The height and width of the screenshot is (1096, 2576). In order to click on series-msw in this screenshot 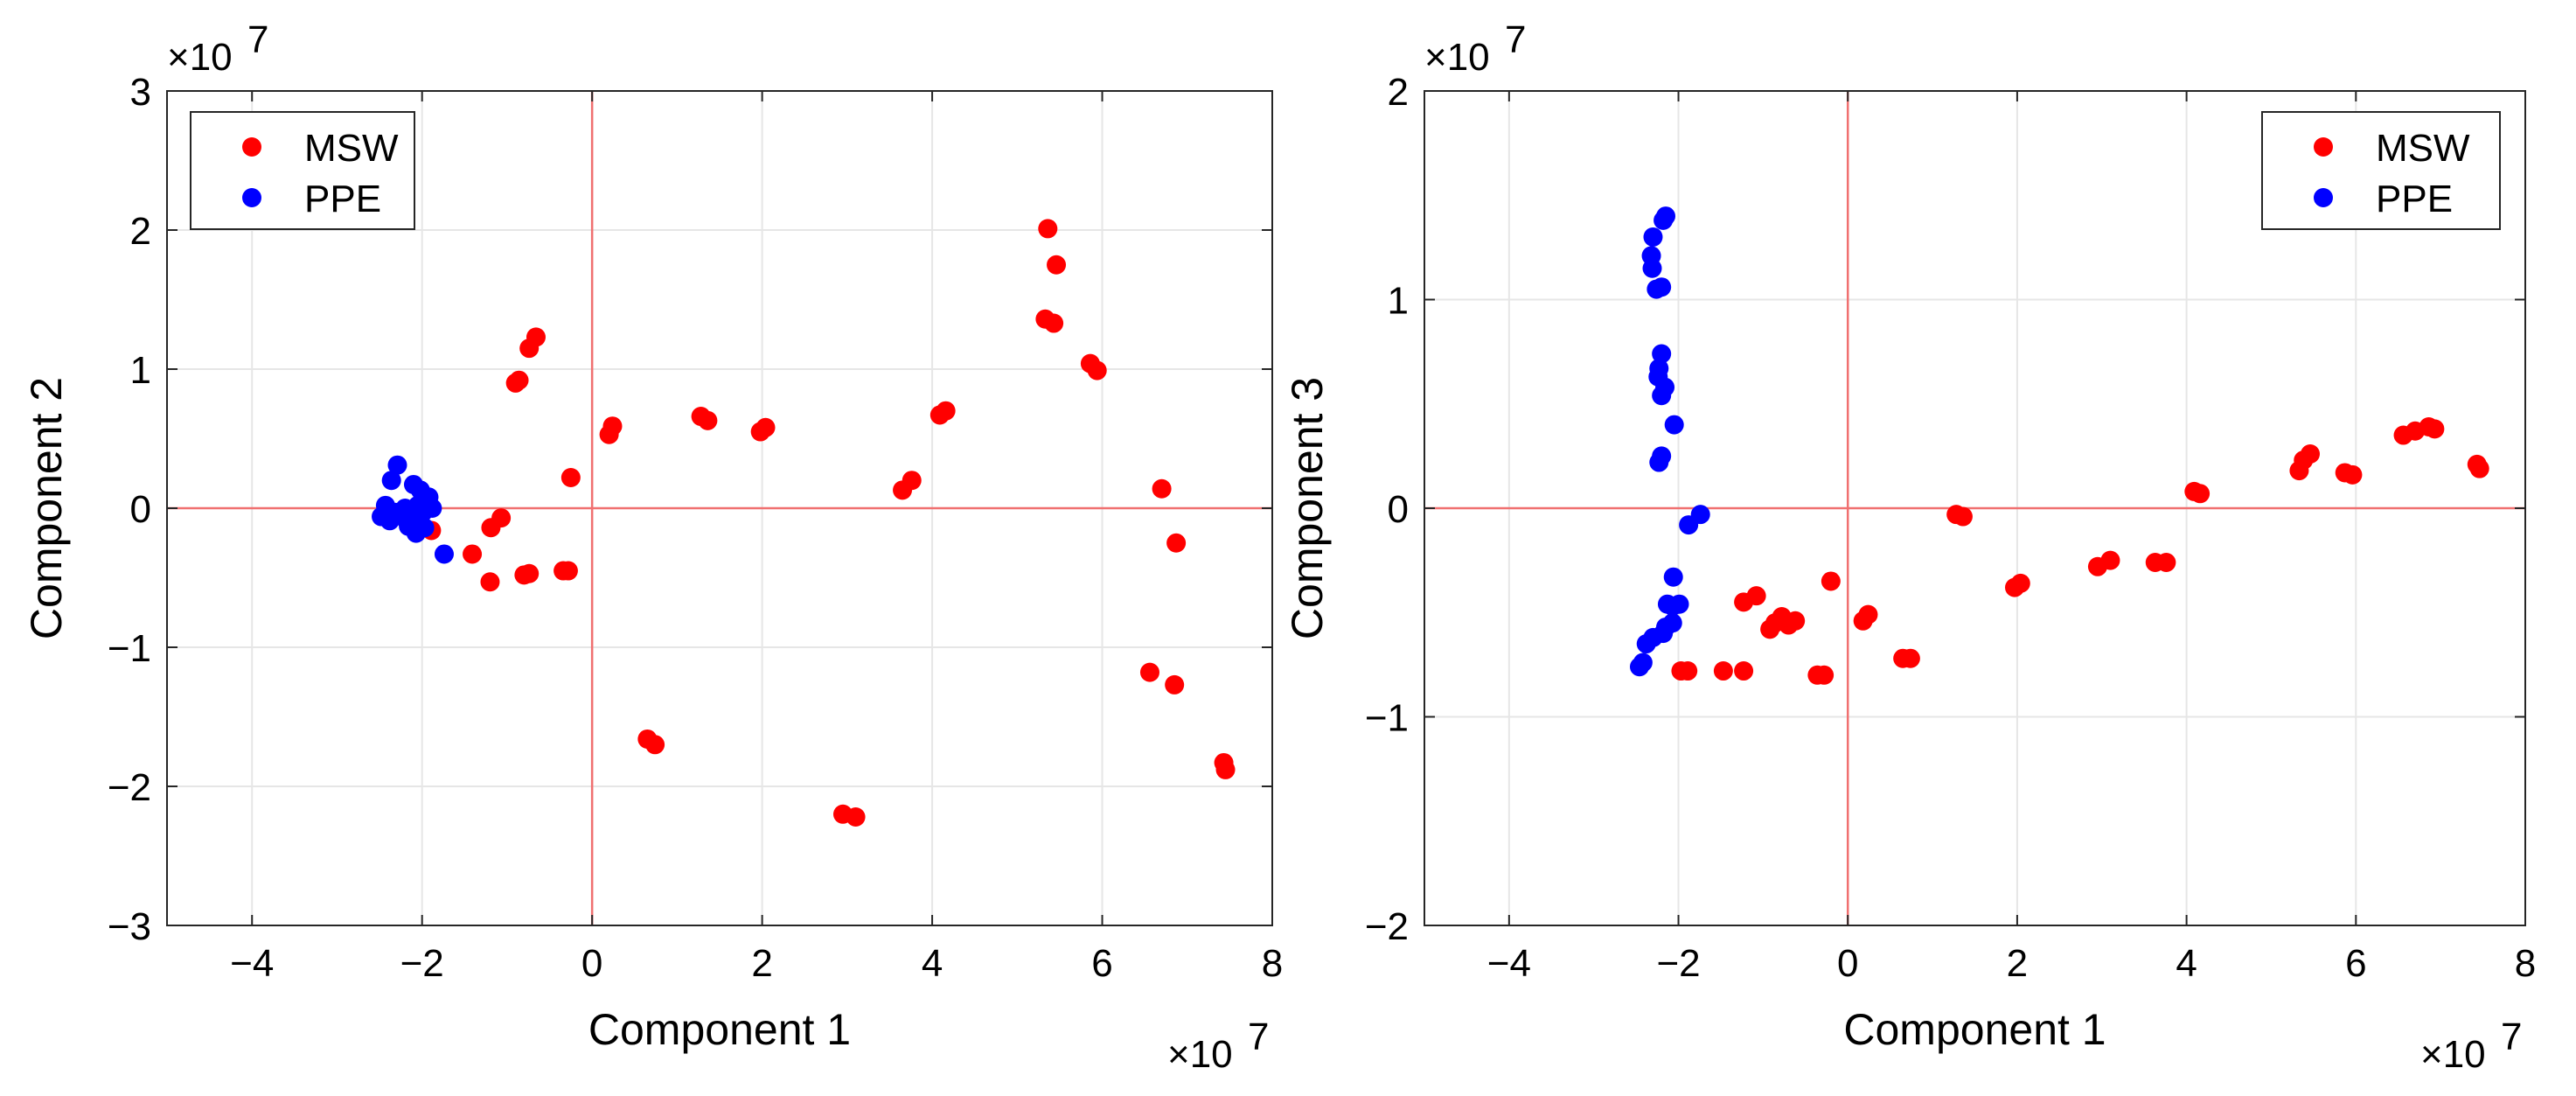, I will do `click(2080, 550)`.